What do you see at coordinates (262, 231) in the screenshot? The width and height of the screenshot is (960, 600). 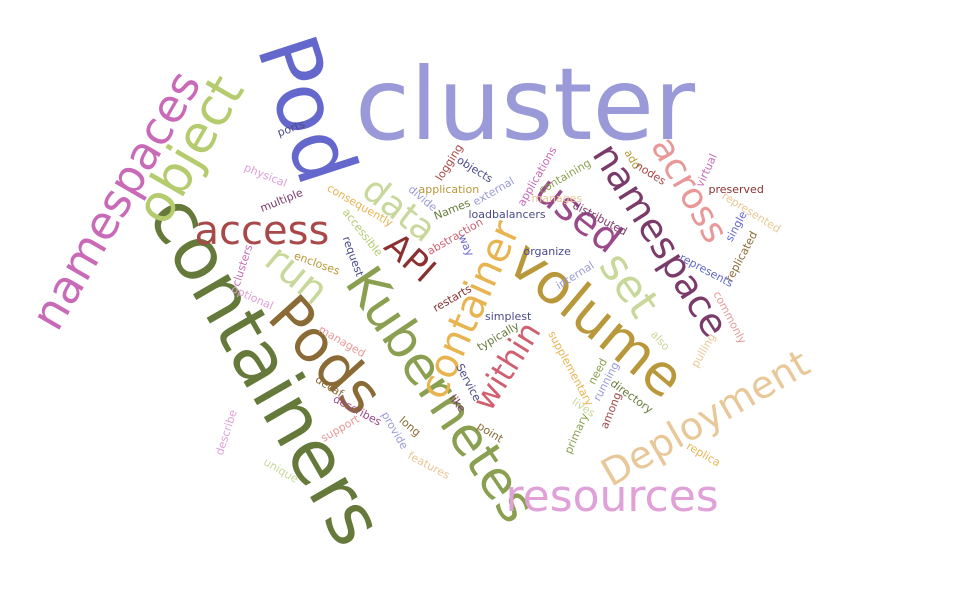 I see `word-access: access` at bounding box center [262, 231].